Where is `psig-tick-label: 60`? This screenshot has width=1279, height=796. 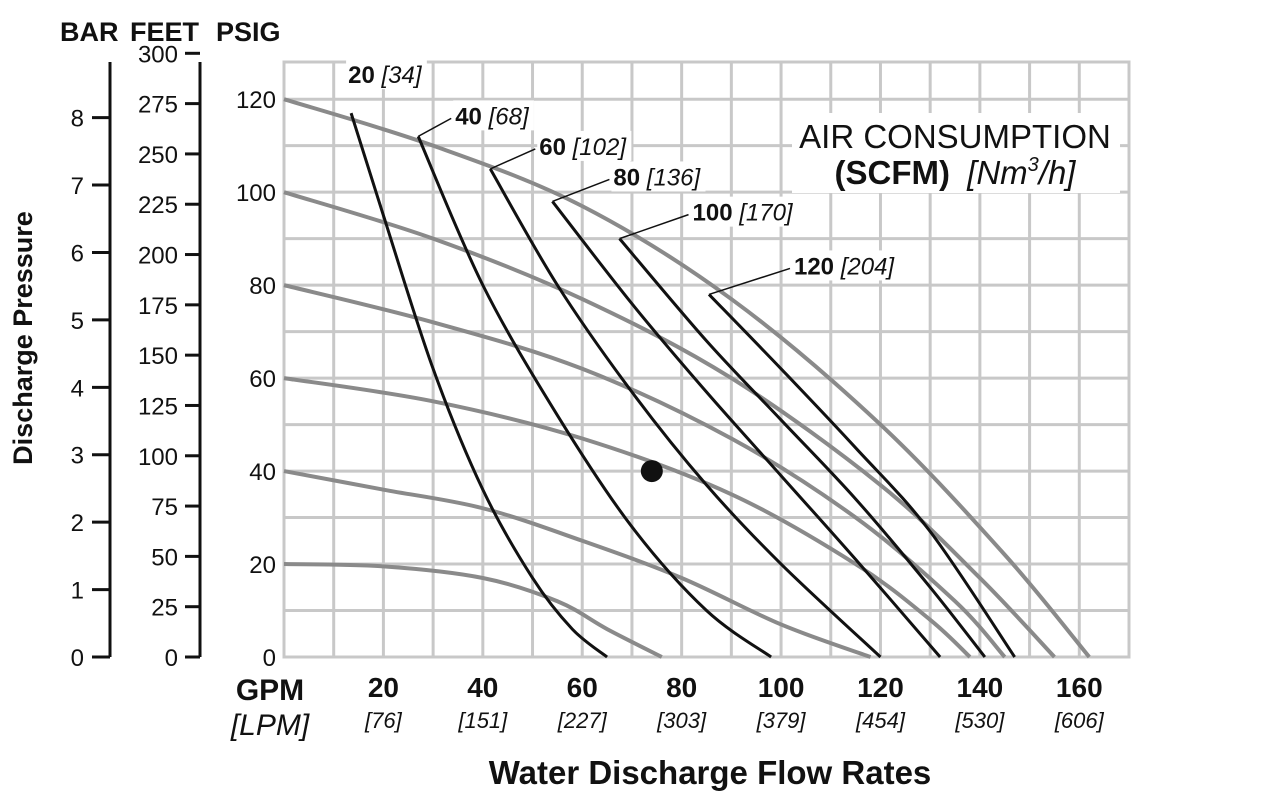
psig-tick-label: 60 is located at coordinates (262, 379).